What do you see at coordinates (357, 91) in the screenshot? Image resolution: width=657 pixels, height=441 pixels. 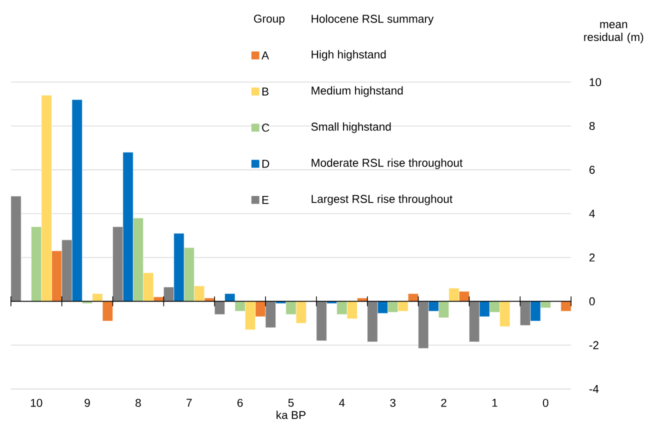 I see `annotation: Medium highstand` at bounding box center [357, 91].